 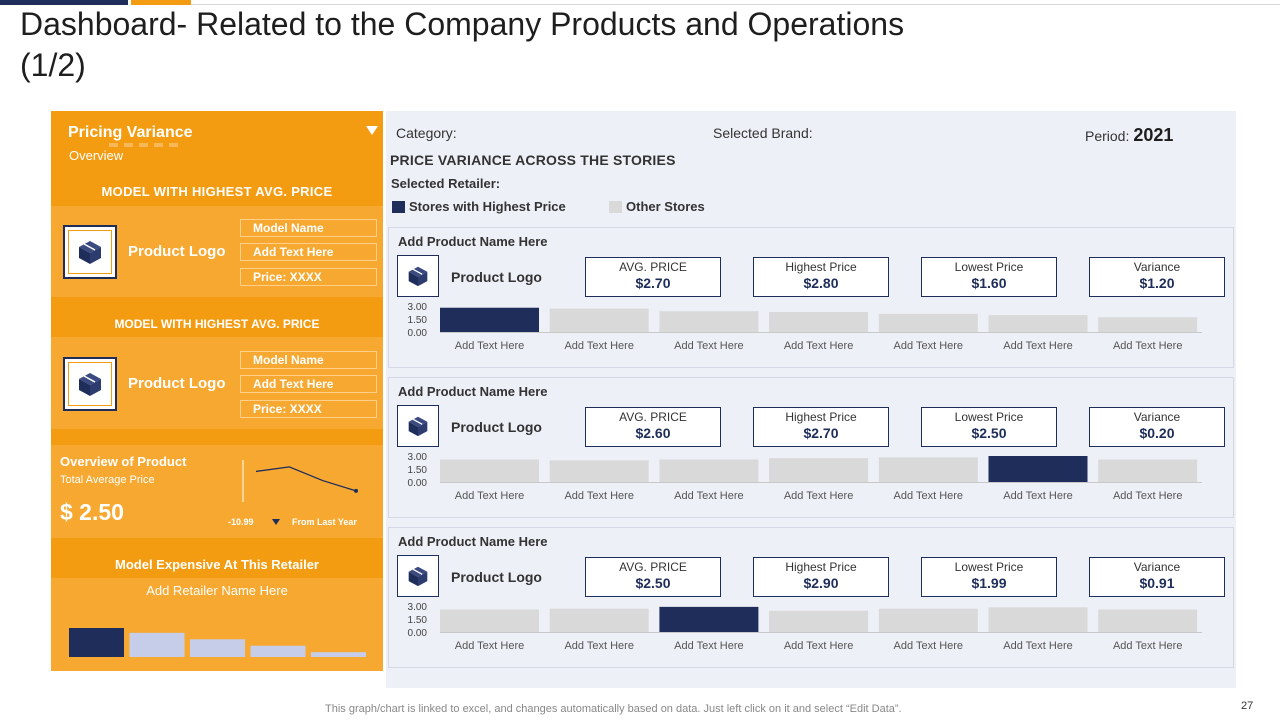 What do you see at coordinates (1157, 433) in the screenshot?
I see `stat-value: $0.20` at bounding box center [1157, 433].